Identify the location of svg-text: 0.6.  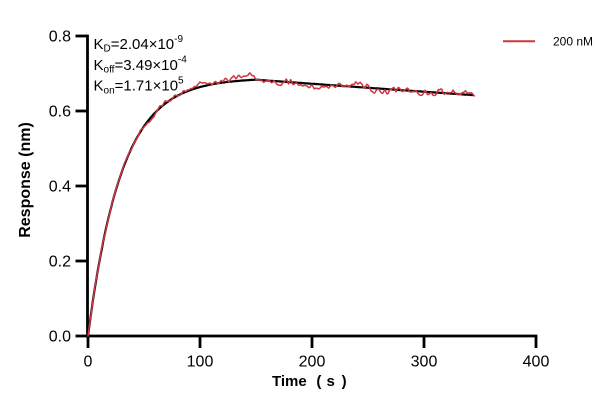
(60, 112).